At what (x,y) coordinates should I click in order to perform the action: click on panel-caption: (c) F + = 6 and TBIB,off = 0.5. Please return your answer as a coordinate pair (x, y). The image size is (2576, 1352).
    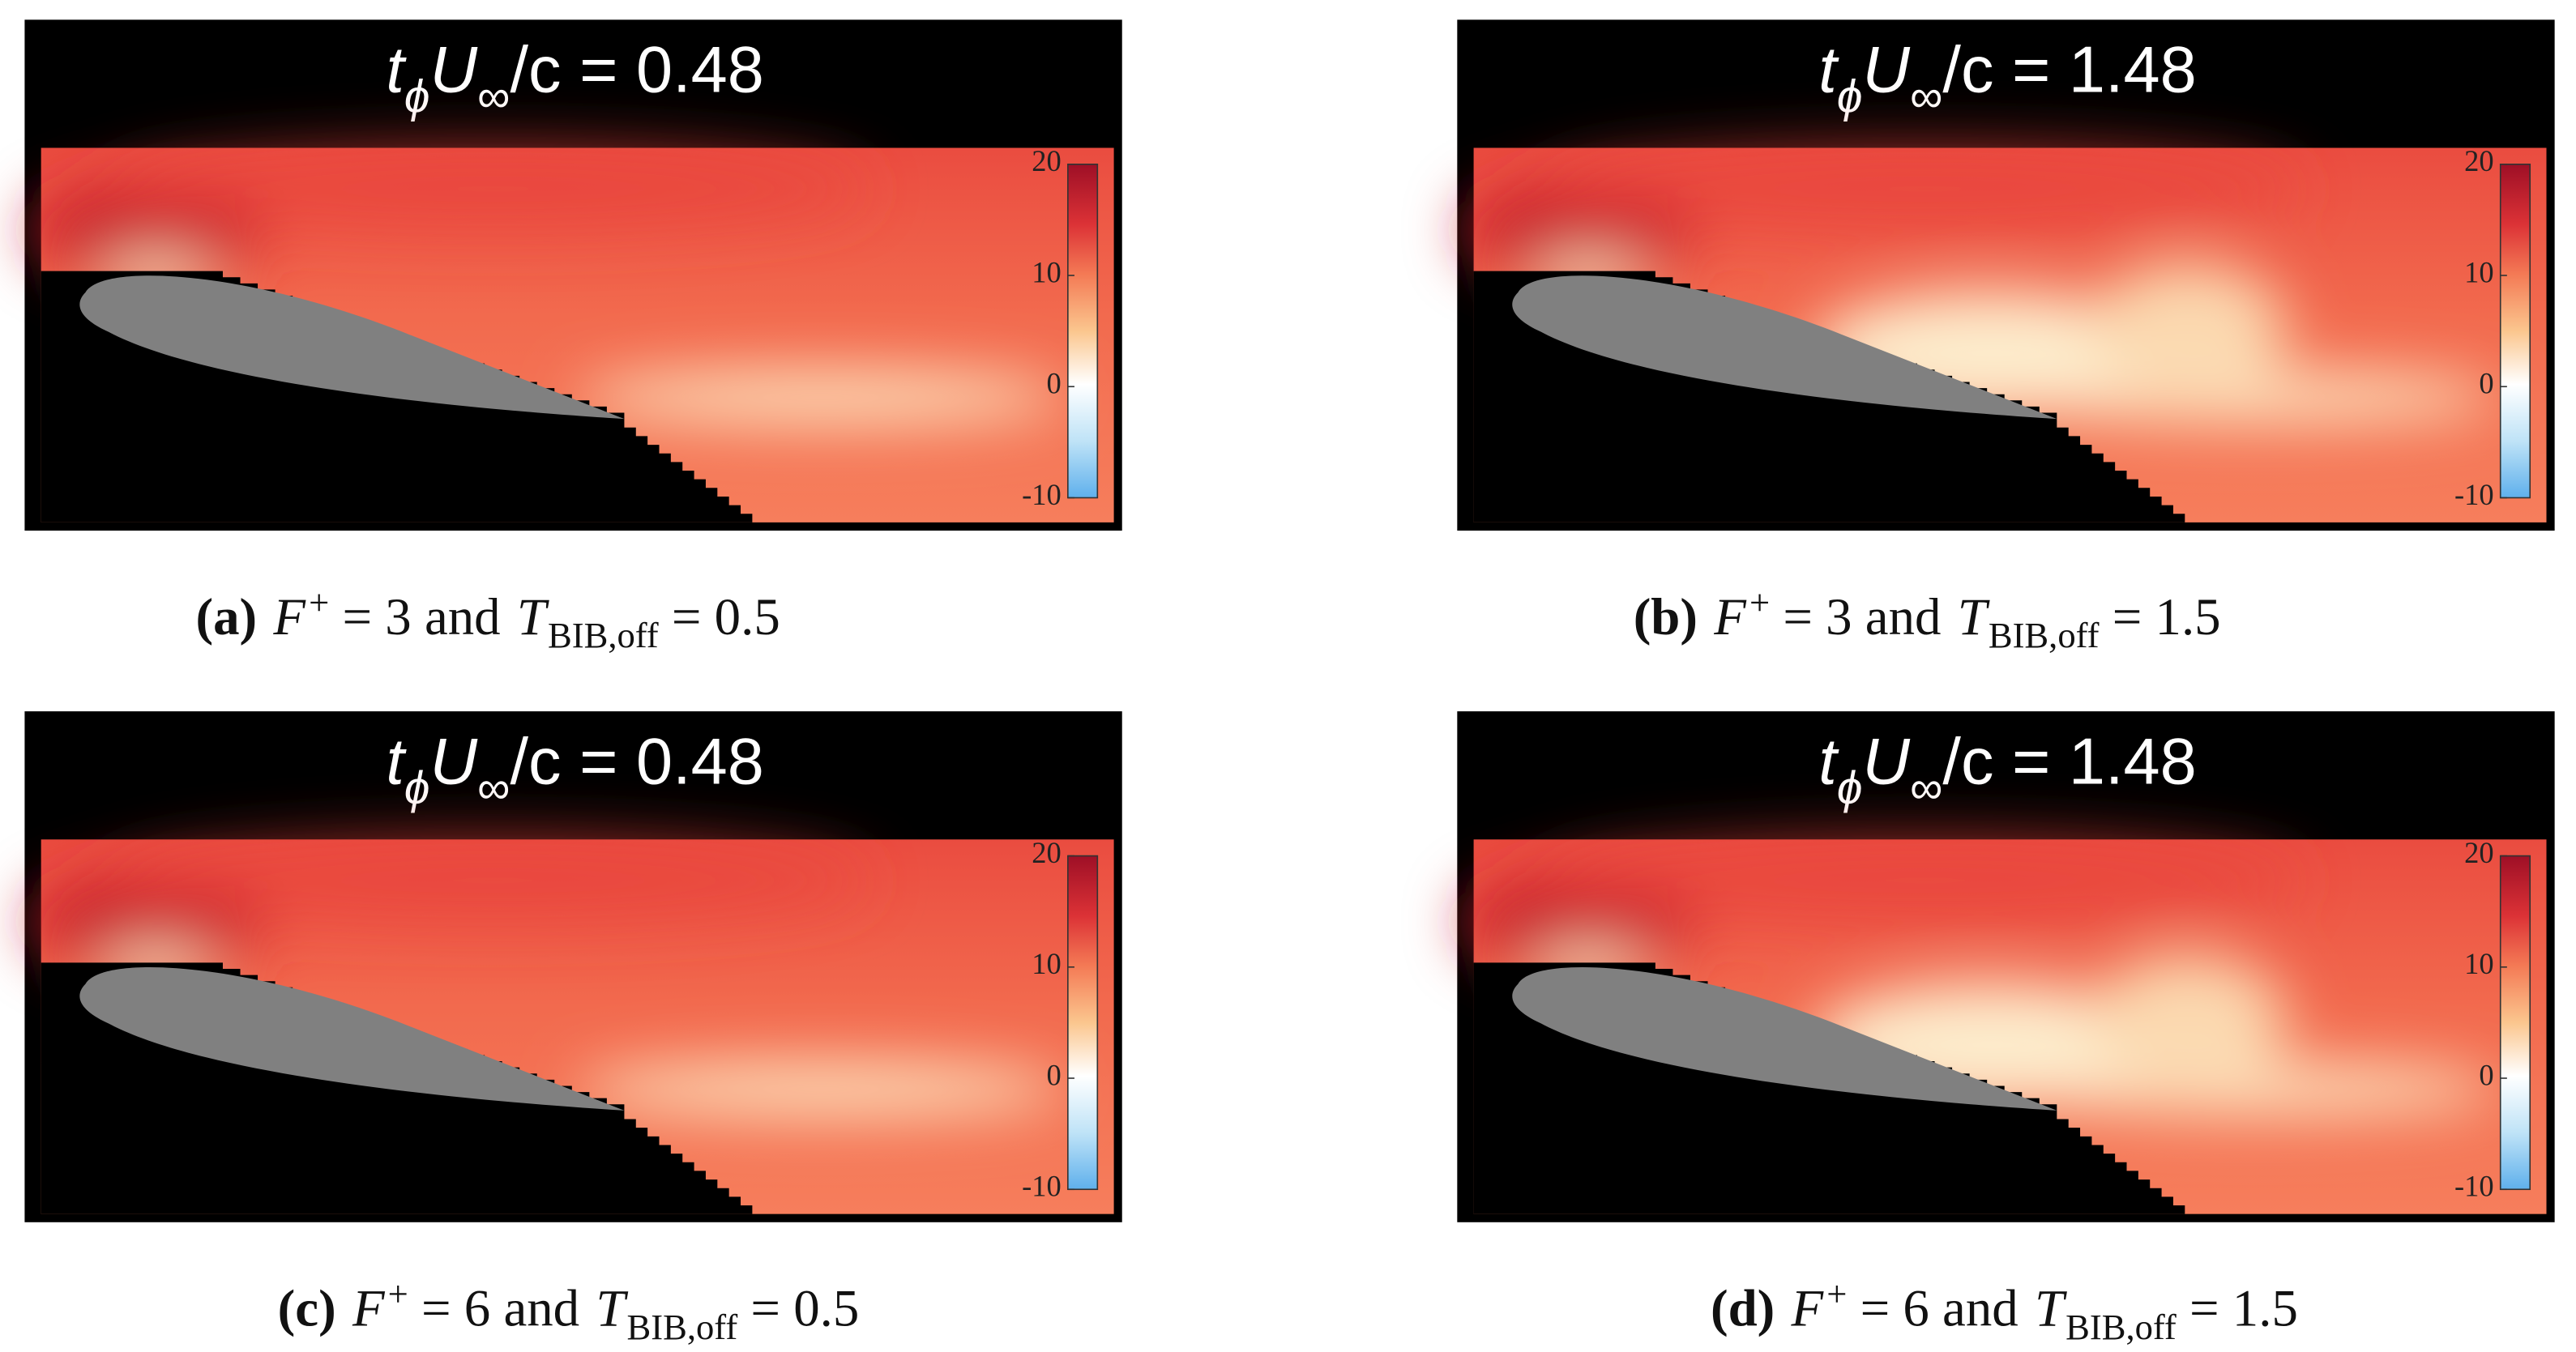
    Looking at the image, I should click on (569, 1310).